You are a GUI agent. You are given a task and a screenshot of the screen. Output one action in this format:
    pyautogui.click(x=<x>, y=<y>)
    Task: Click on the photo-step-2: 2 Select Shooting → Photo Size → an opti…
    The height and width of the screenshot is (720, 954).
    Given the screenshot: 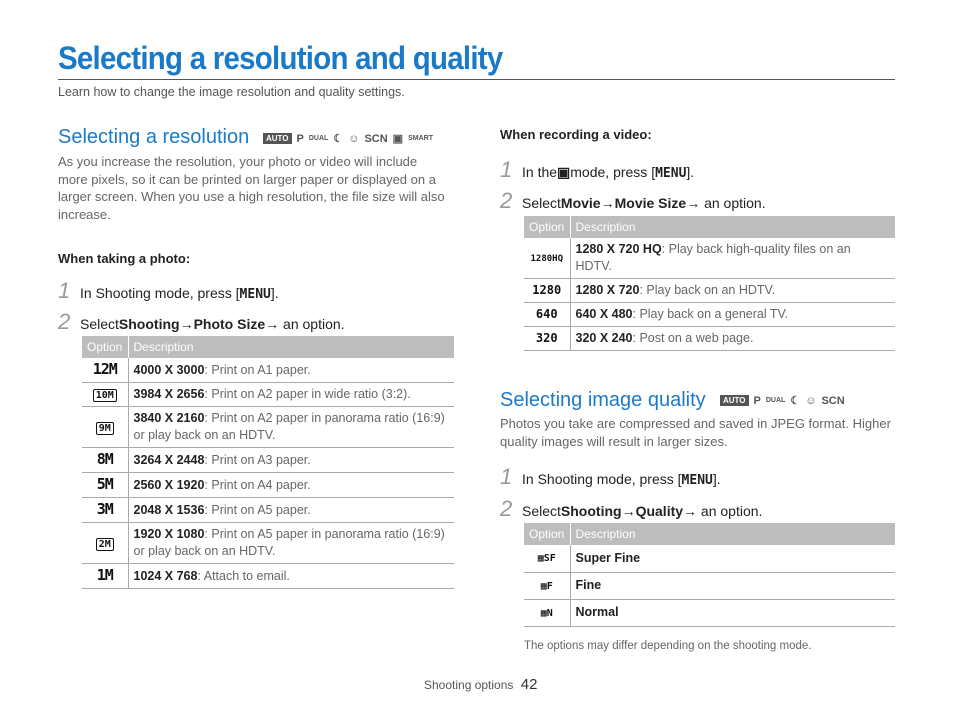 What is the action you would take?
    pyautogui.click(x=201, y=322)
    